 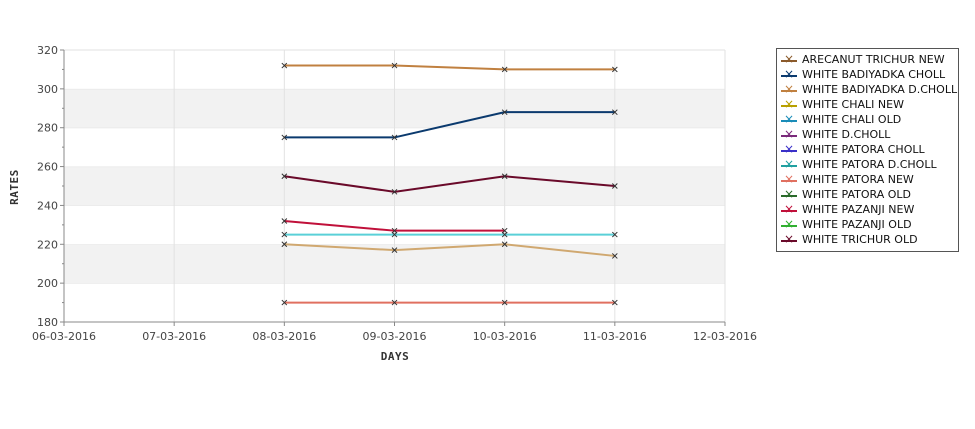 What do you see at coordinates (47, 283) in the screenshot?
I see `y-tick-label: 200` at bounding box center [47, 283].